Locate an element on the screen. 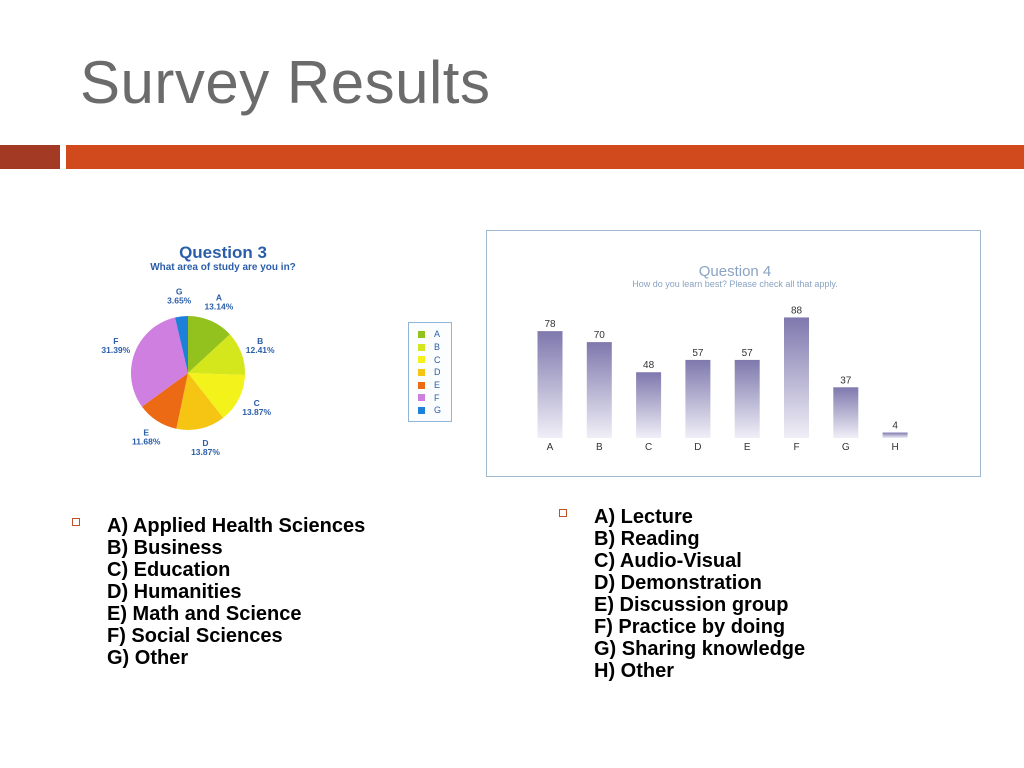  learning-style-item: E) Discussion group is located at coordinates (691, 605).